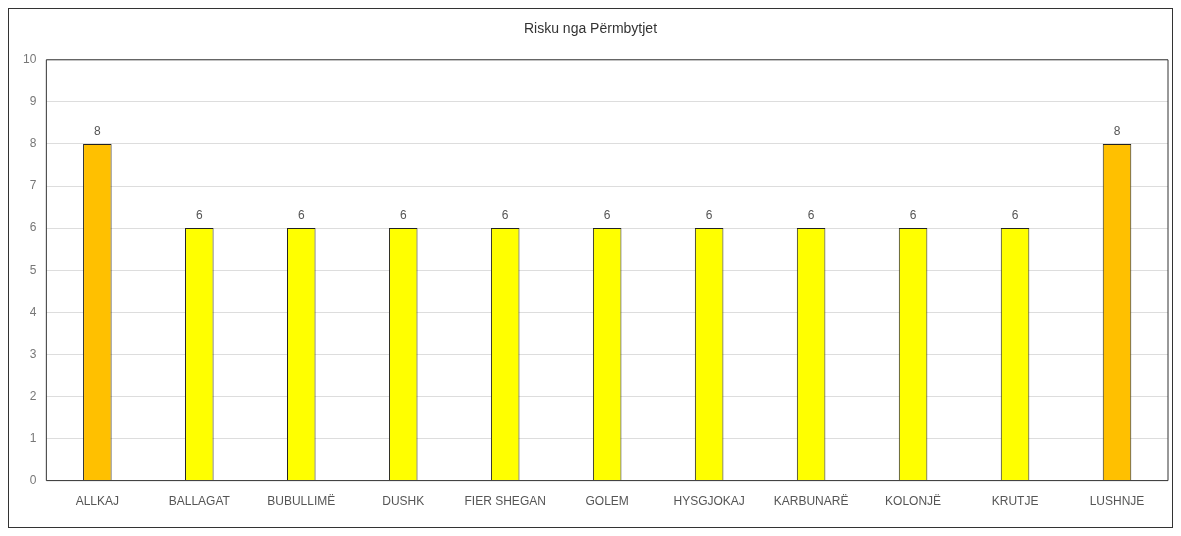  I want to click on y-tick-label: 2, so click(33, 395).